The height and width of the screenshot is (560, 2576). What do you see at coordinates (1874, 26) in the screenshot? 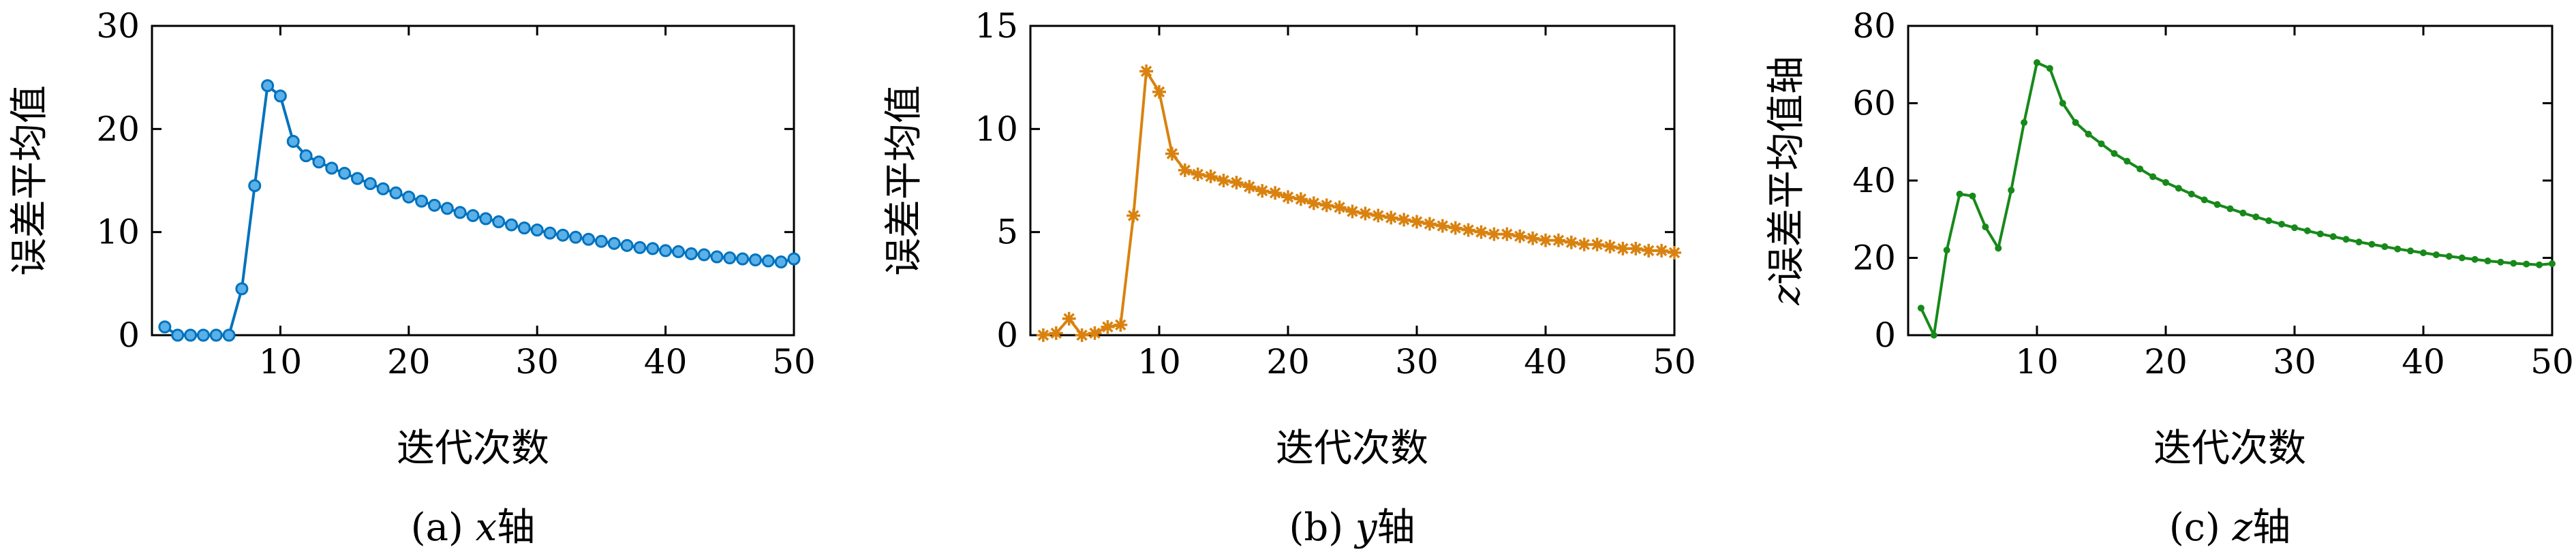
I see `y-tick-label: 80` at bounding box center [1874, 26].